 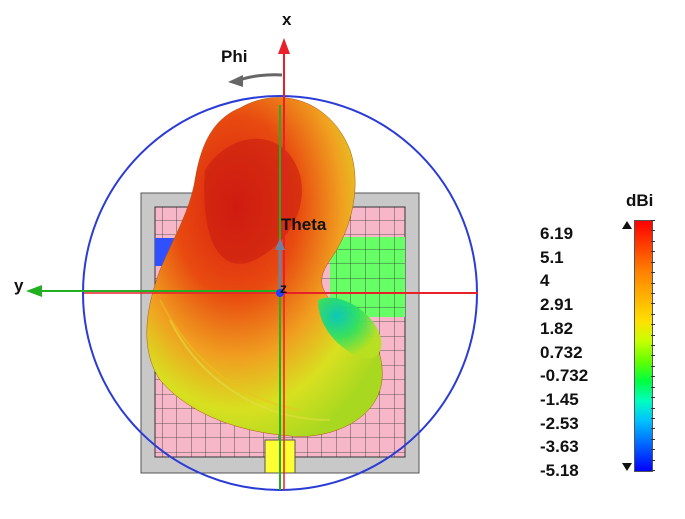 I want to click on legend-value: 5.1, so click(x=552, y=257).